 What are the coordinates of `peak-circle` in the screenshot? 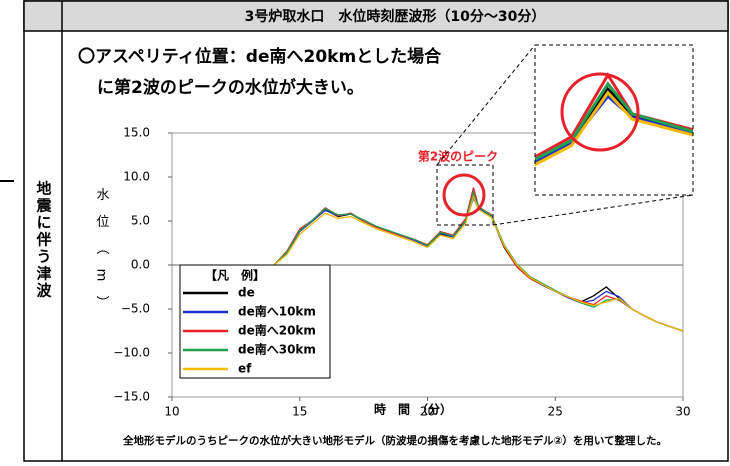 It's located at (464, 195).